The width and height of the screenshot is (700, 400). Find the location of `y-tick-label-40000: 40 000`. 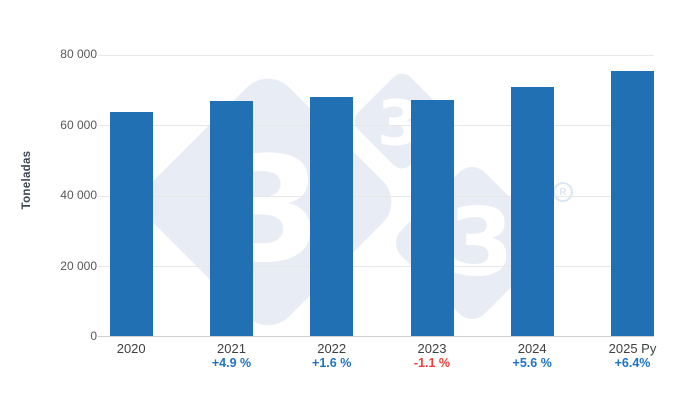

y-tick-label-40000: 40 000 is located at coordinates (78, 195).